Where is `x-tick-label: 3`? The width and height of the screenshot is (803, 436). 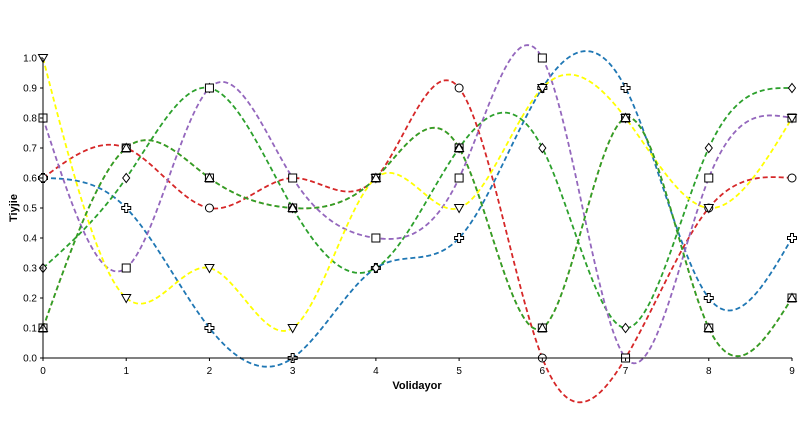
x-tick-label: 3 is located at coordinates (293, 371).